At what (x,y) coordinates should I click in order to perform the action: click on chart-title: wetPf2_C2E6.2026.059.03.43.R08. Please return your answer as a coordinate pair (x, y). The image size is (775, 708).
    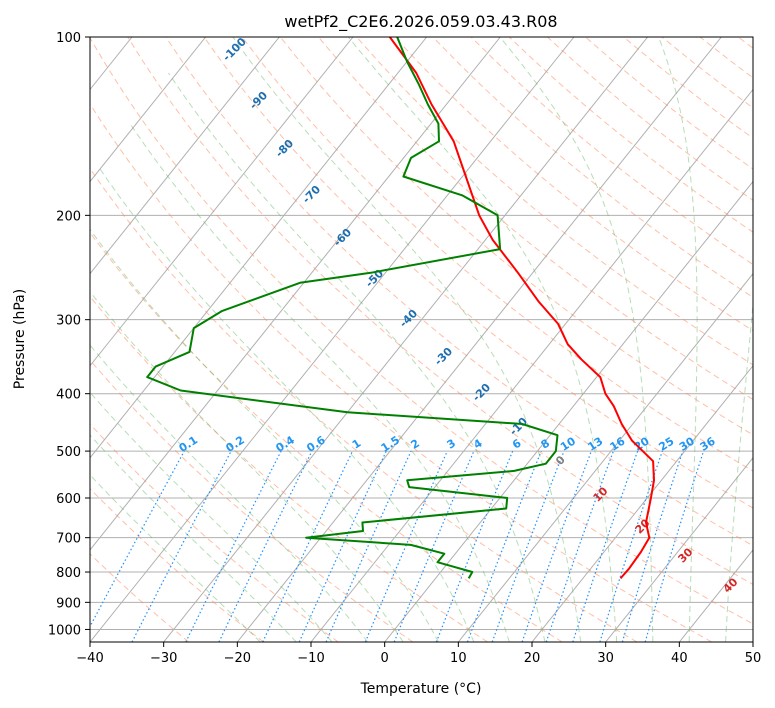
    Looking at the image, I should click on (420, 22).